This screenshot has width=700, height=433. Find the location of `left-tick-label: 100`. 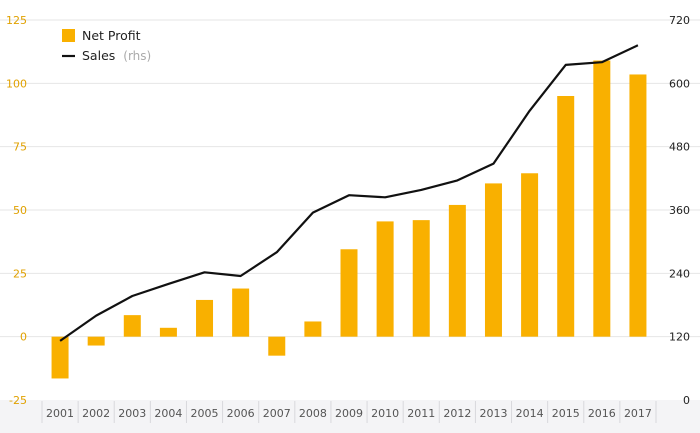

left-tick-label: 100 is located at coordinates (16, 83).